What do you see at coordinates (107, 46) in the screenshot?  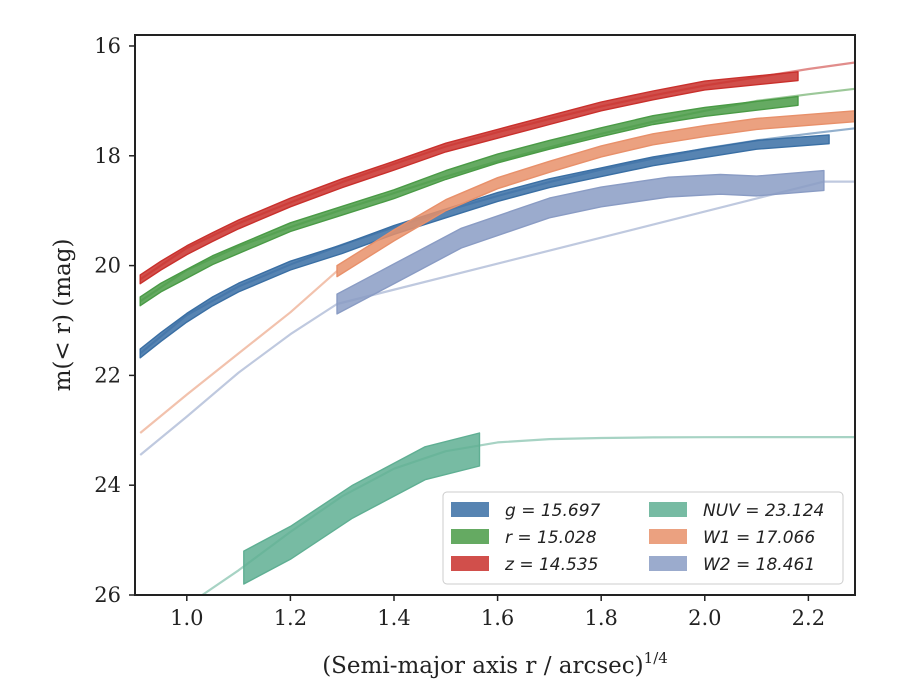 I see `y-tick-label: 16` at bounding box center [107, 46].